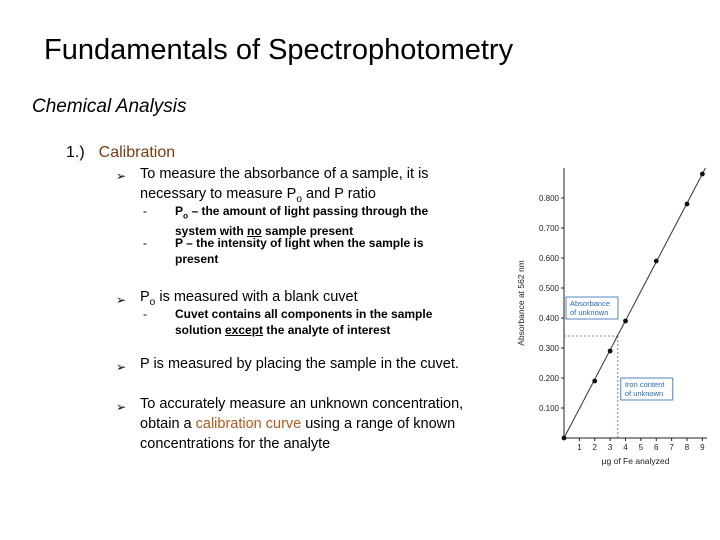 The width and height of the screenshot is (720, 540). I want to click on iron-annotation-box, so click(647, 389).